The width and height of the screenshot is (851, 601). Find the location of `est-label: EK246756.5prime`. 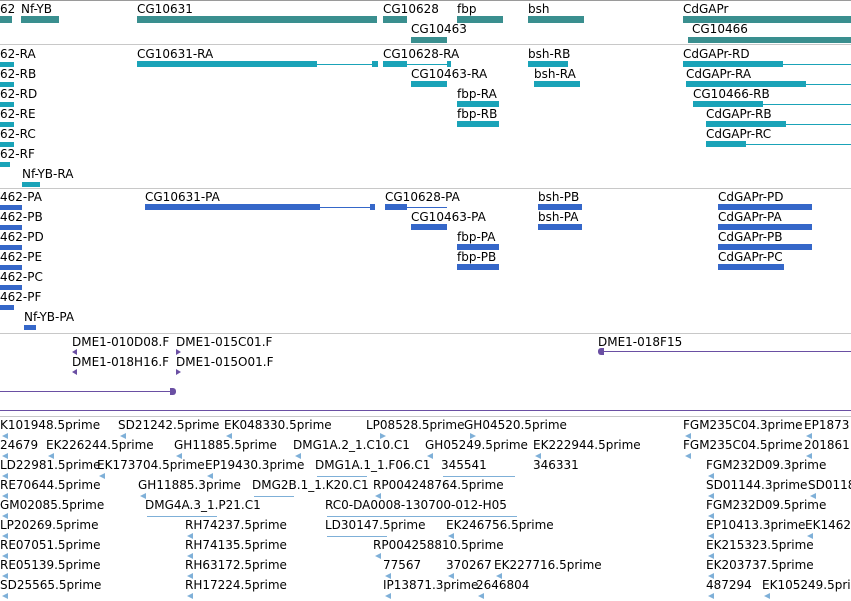

est-label: EK246756.5prime is located at coordinates (500, 525).